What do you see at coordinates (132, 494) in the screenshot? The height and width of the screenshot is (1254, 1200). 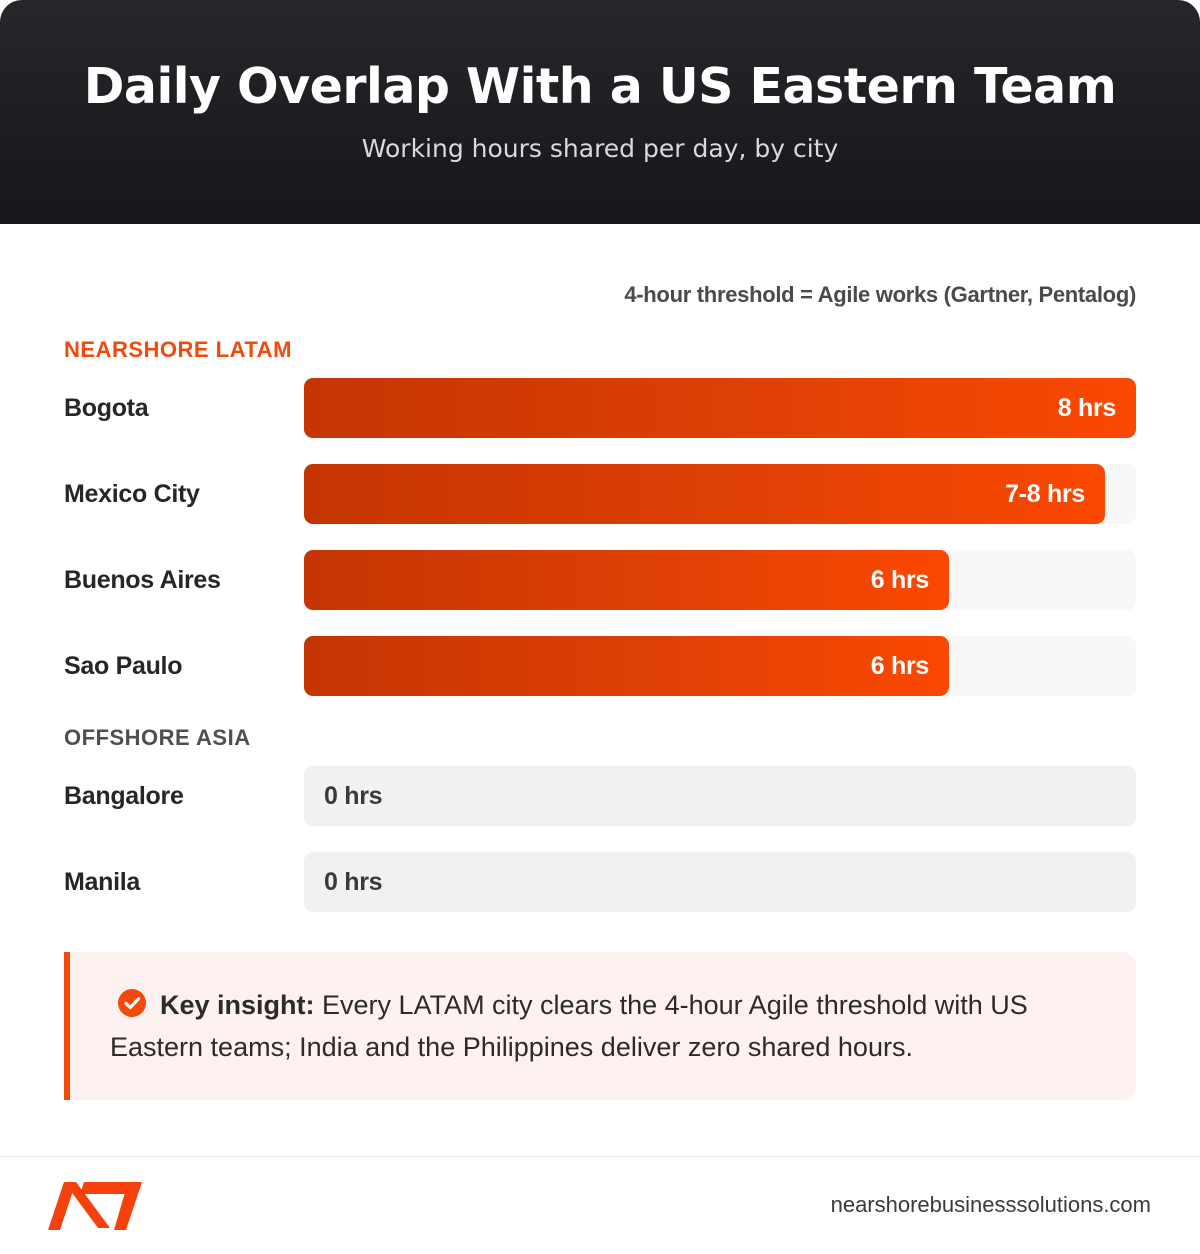 I see `city-label: Mexico City` at bounding box center [132, 494].